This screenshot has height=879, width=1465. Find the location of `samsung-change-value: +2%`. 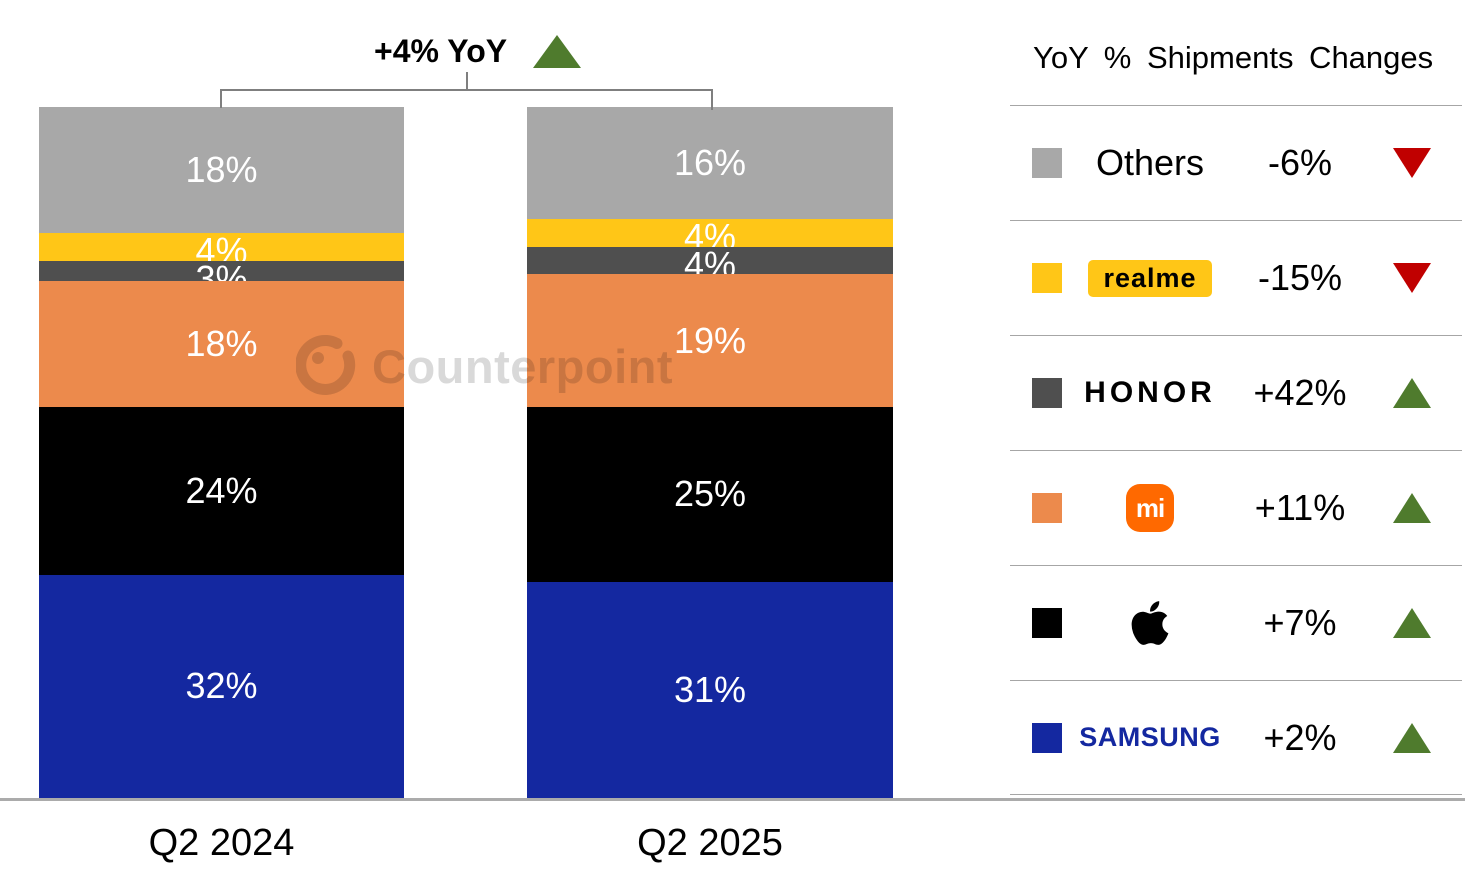

samsung-change-value: +2% is located at coordinates (1300, 737).